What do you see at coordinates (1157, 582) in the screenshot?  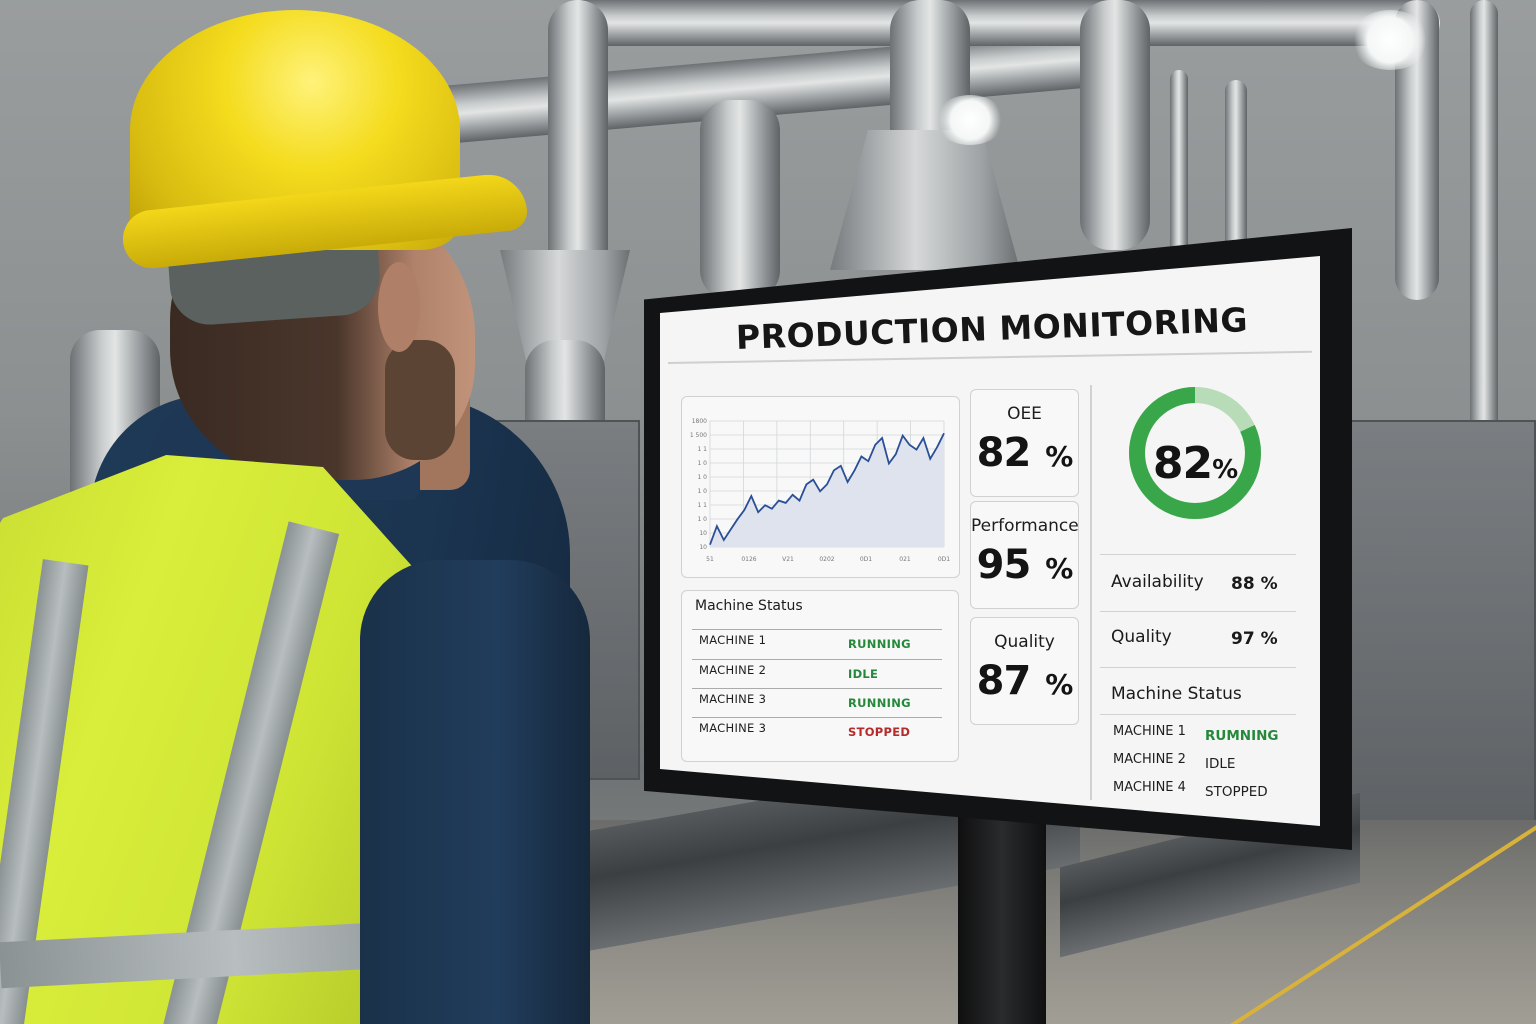 I see `availability-label: Availability` at bounding box center [1157, 582].